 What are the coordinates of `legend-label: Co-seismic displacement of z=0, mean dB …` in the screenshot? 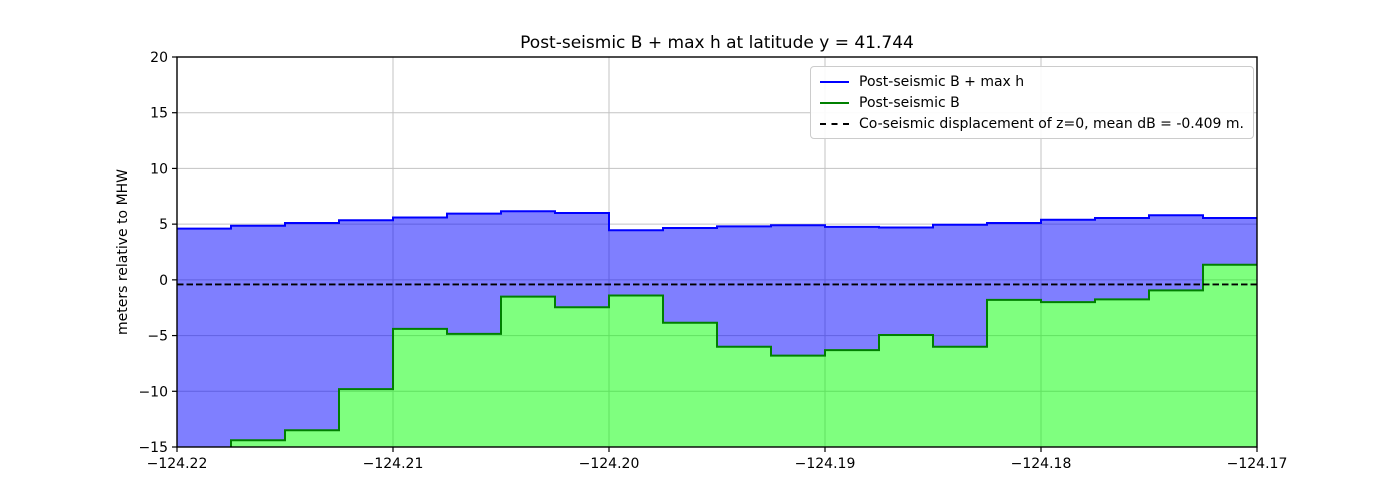 It's located at (1051, 123).